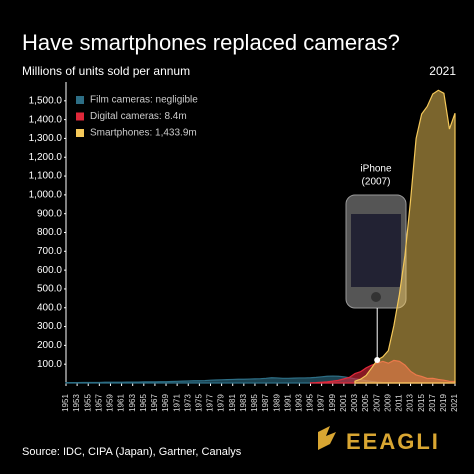  I want to click on x-tick-label: 1953, so click(76, 403).